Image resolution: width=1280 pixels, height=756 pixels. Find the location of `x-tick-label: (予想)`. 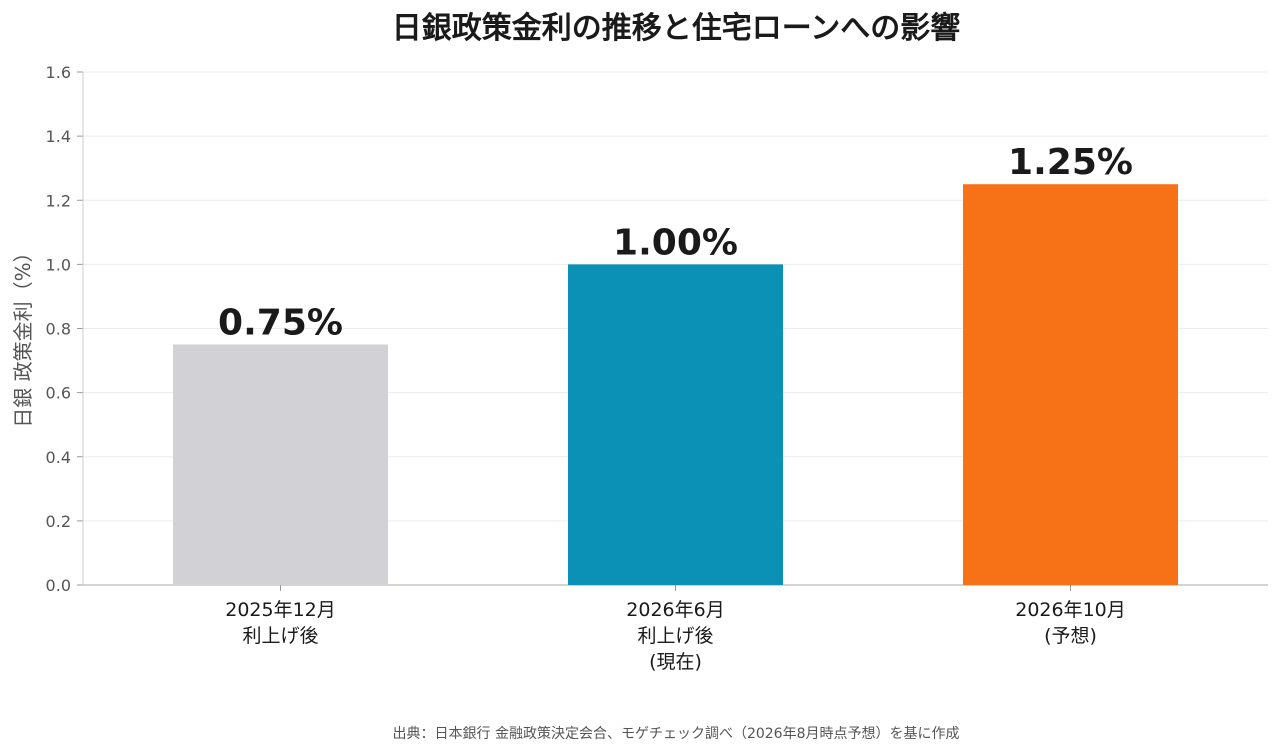

x-tick-label: (予想) is located at coordinates (1070, 636).